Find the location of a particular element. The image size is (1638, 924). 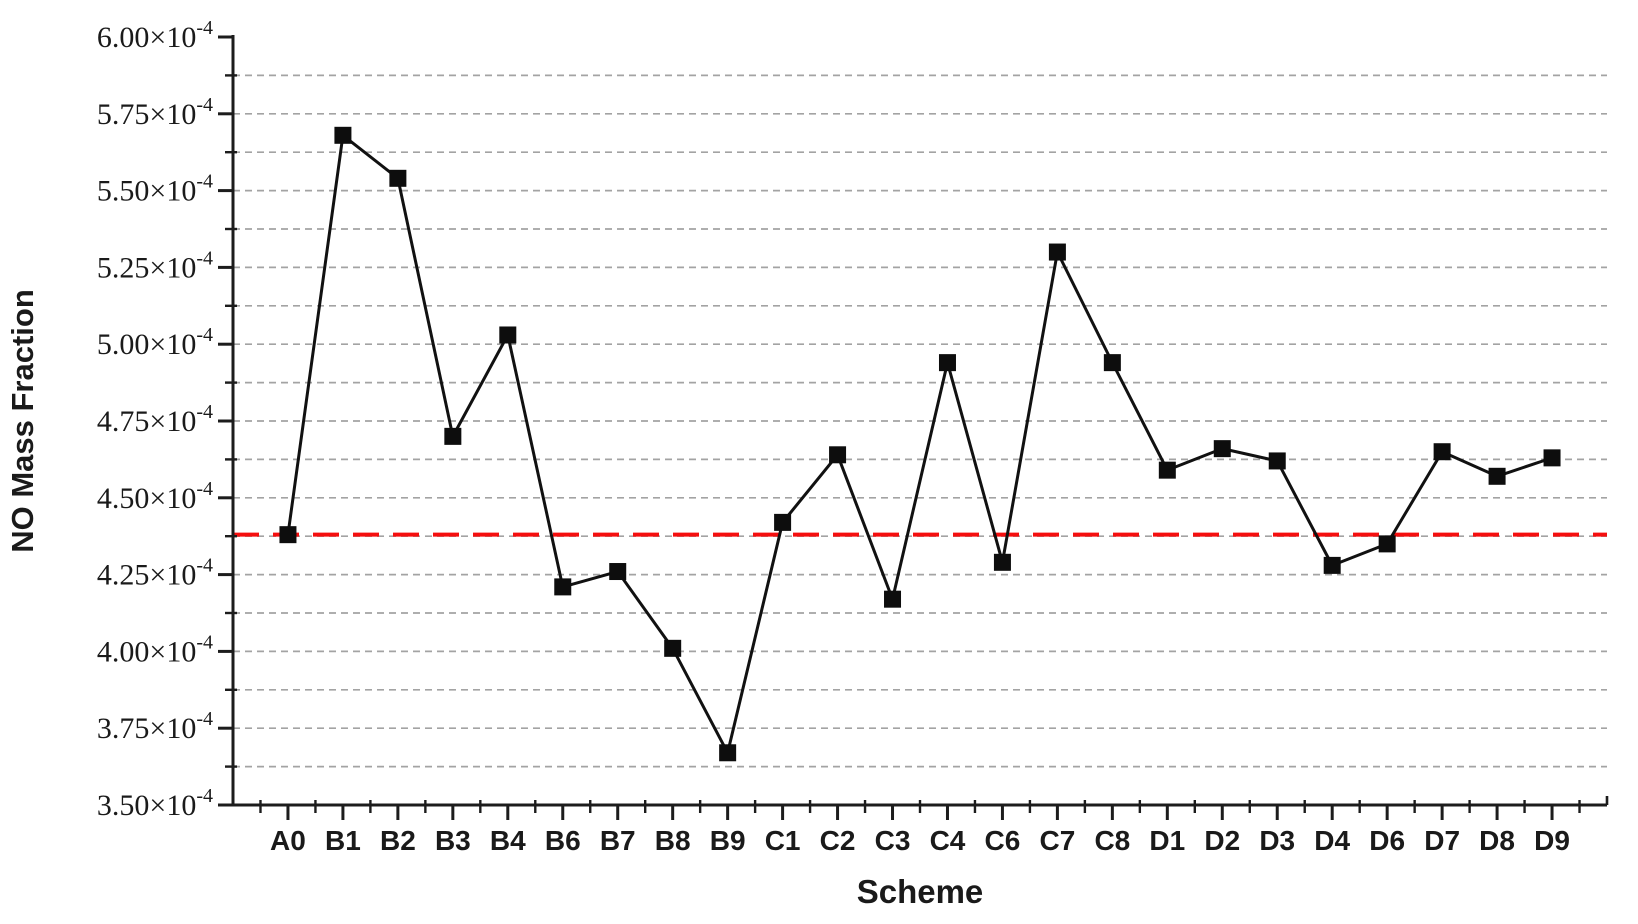

x-tick-label: A0 is located at coordinates (288, 840).